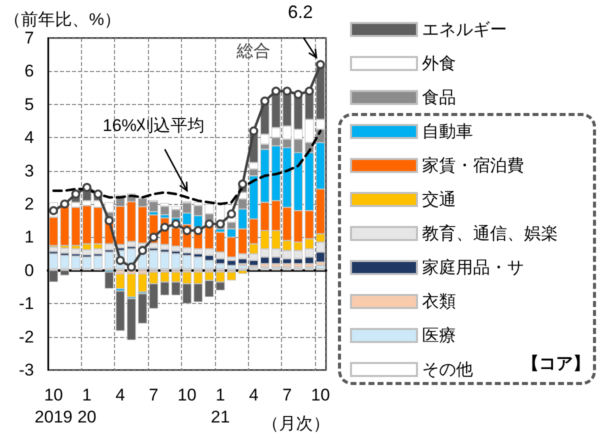 This screenshot has width=606, height=445. I want to click on y-tick-label: 6, so click(29, 71).